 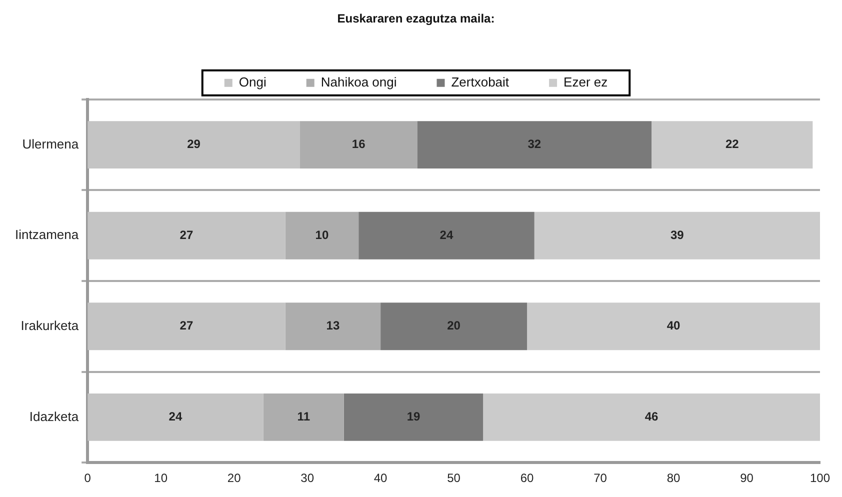 I want to click on x-tick-label: 90, so click(x=747, y=478).